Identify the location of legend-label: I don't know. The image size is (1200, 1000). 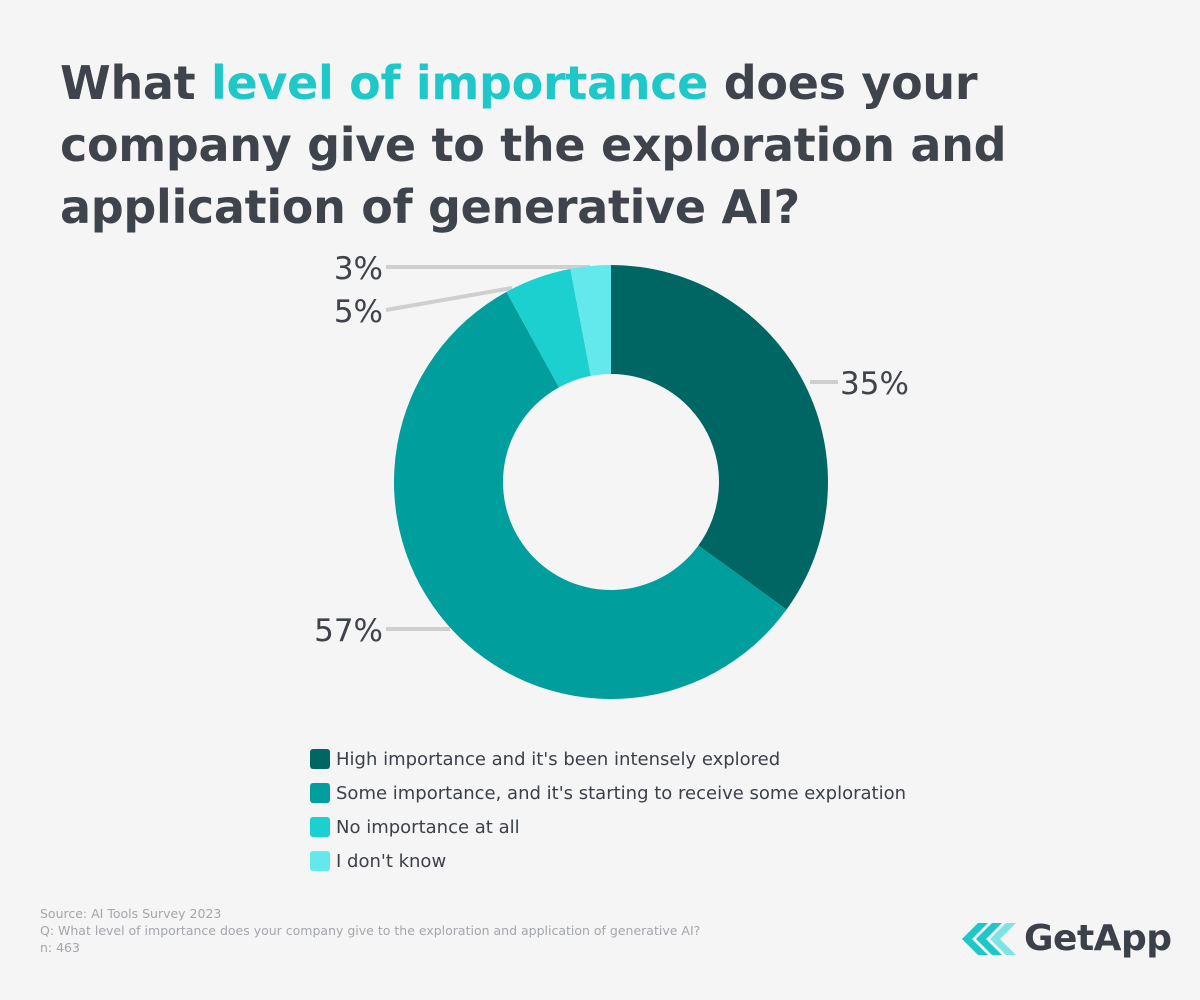
(391, 861).